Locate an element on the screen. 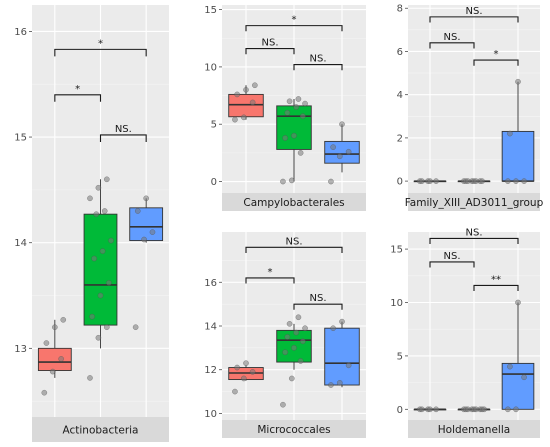 This screenshot has height=447, width=550. y-tick-label: 4 is located at coordinates (400, 95).